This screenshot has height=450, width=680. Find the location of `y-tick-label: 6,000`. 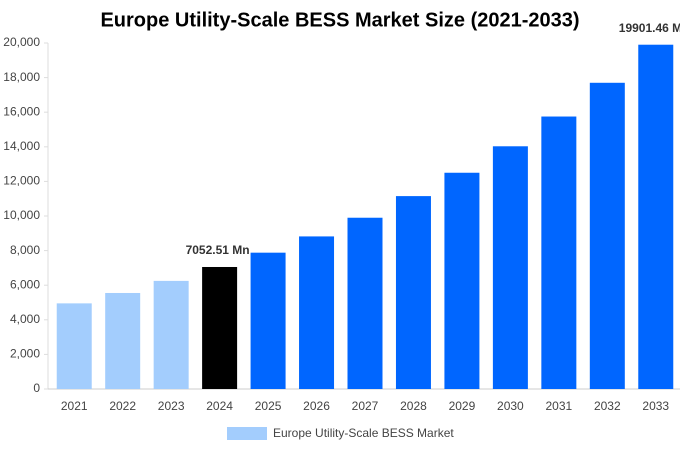

y-tick-label: 6,000 is located at coordinates (25, 284).